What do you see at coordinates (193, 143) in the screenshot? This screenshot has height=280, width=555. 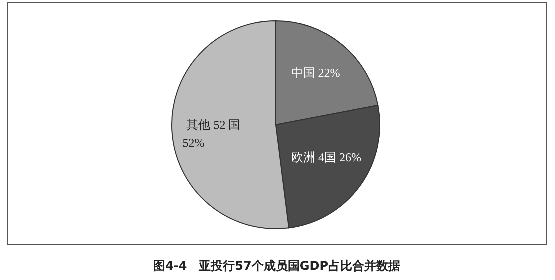 I see `data-label: 52%` at bounding box center [193, 143].